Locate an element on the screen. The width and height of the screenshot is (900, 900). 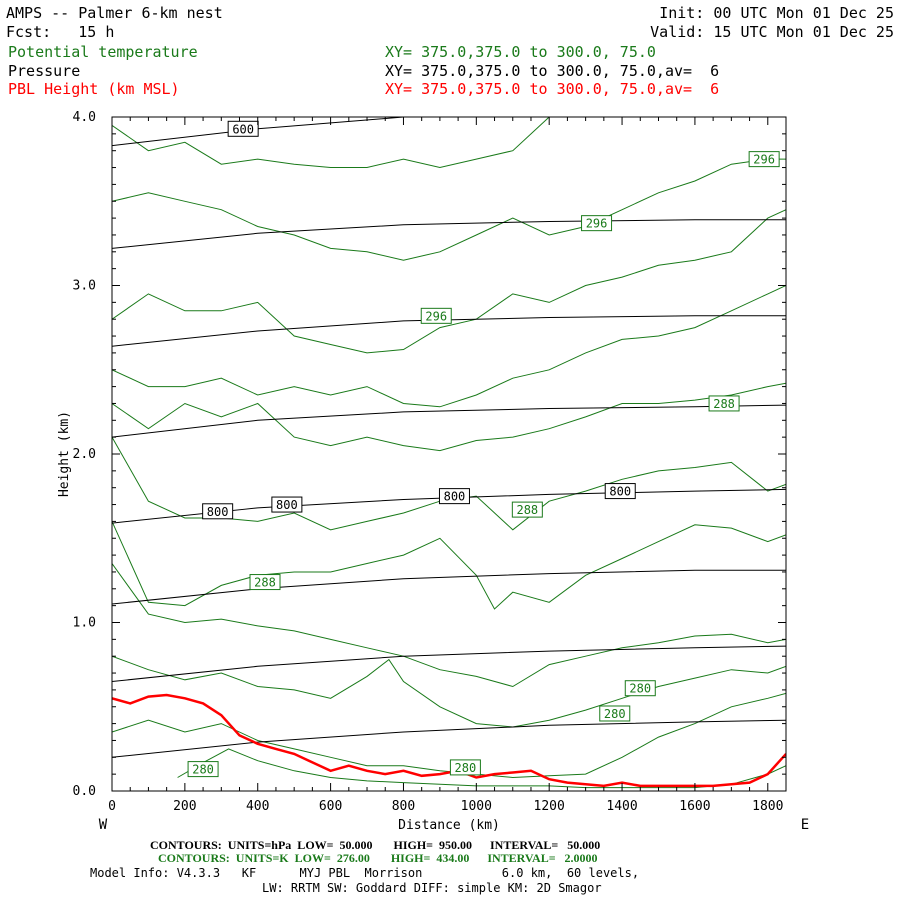
theta-label-1-box is located at coordinates (597, 223).